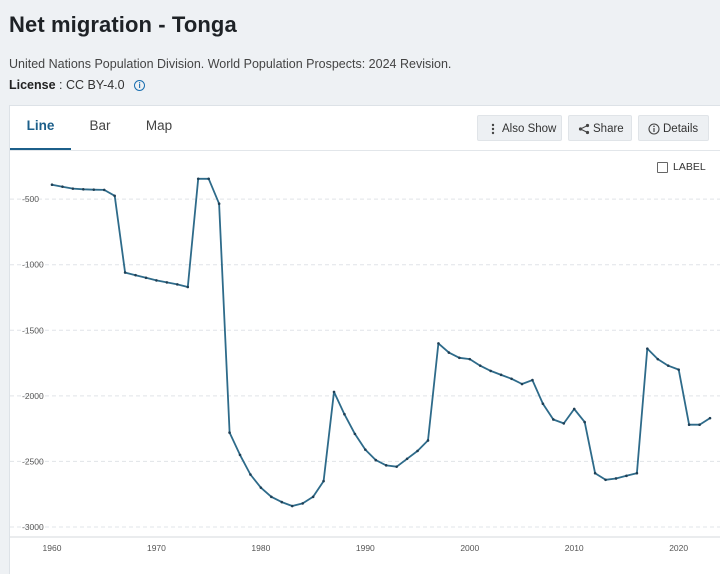 This screenshot has height=574, width=720. I want to click on label-toggle: LABEL, so click(681, 167).